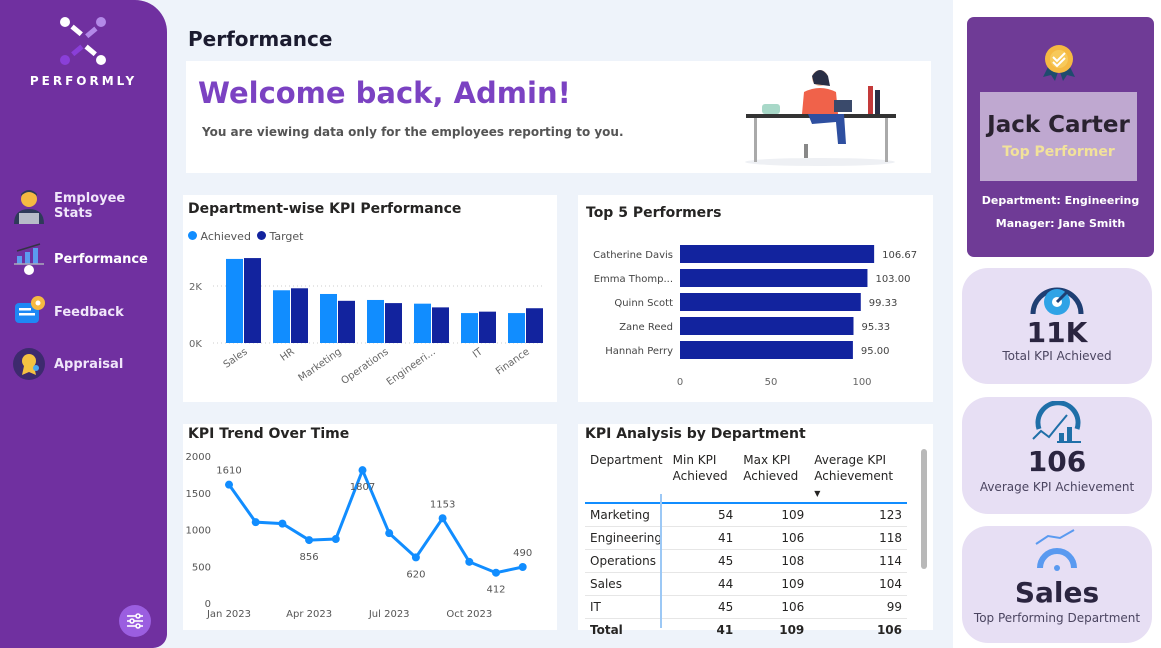 The width and height of the screenshot is (1161, 648). Describe the element at coordinates (820, 118) in the screenshot. I see `person-at-desk-illustration` at that location.